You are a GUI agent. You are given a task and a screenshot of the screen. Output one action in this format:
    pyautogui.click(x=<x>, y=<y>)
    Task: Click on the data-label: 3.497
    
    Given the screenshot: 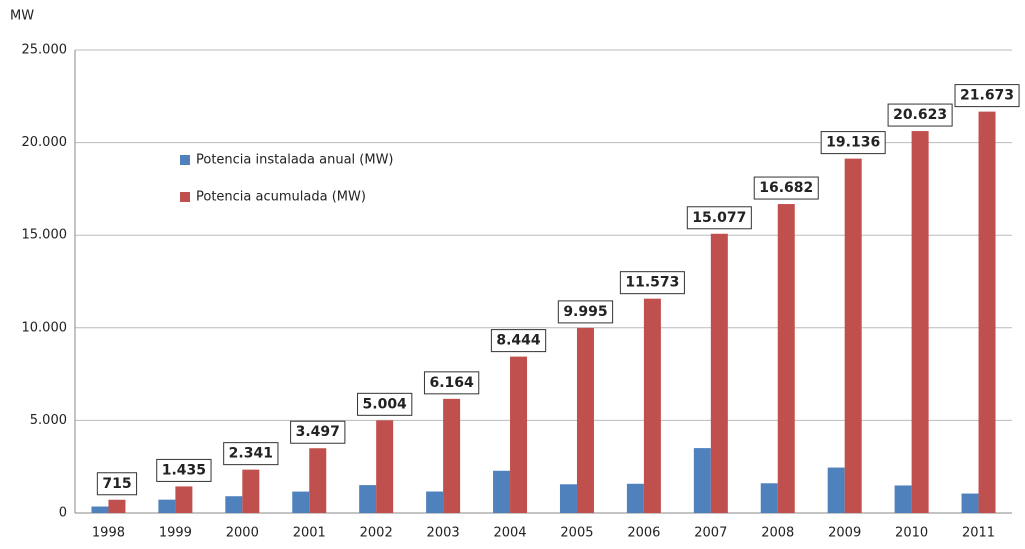 What is the action you would take?
    pyautogui.click(x=318, y=432)
    